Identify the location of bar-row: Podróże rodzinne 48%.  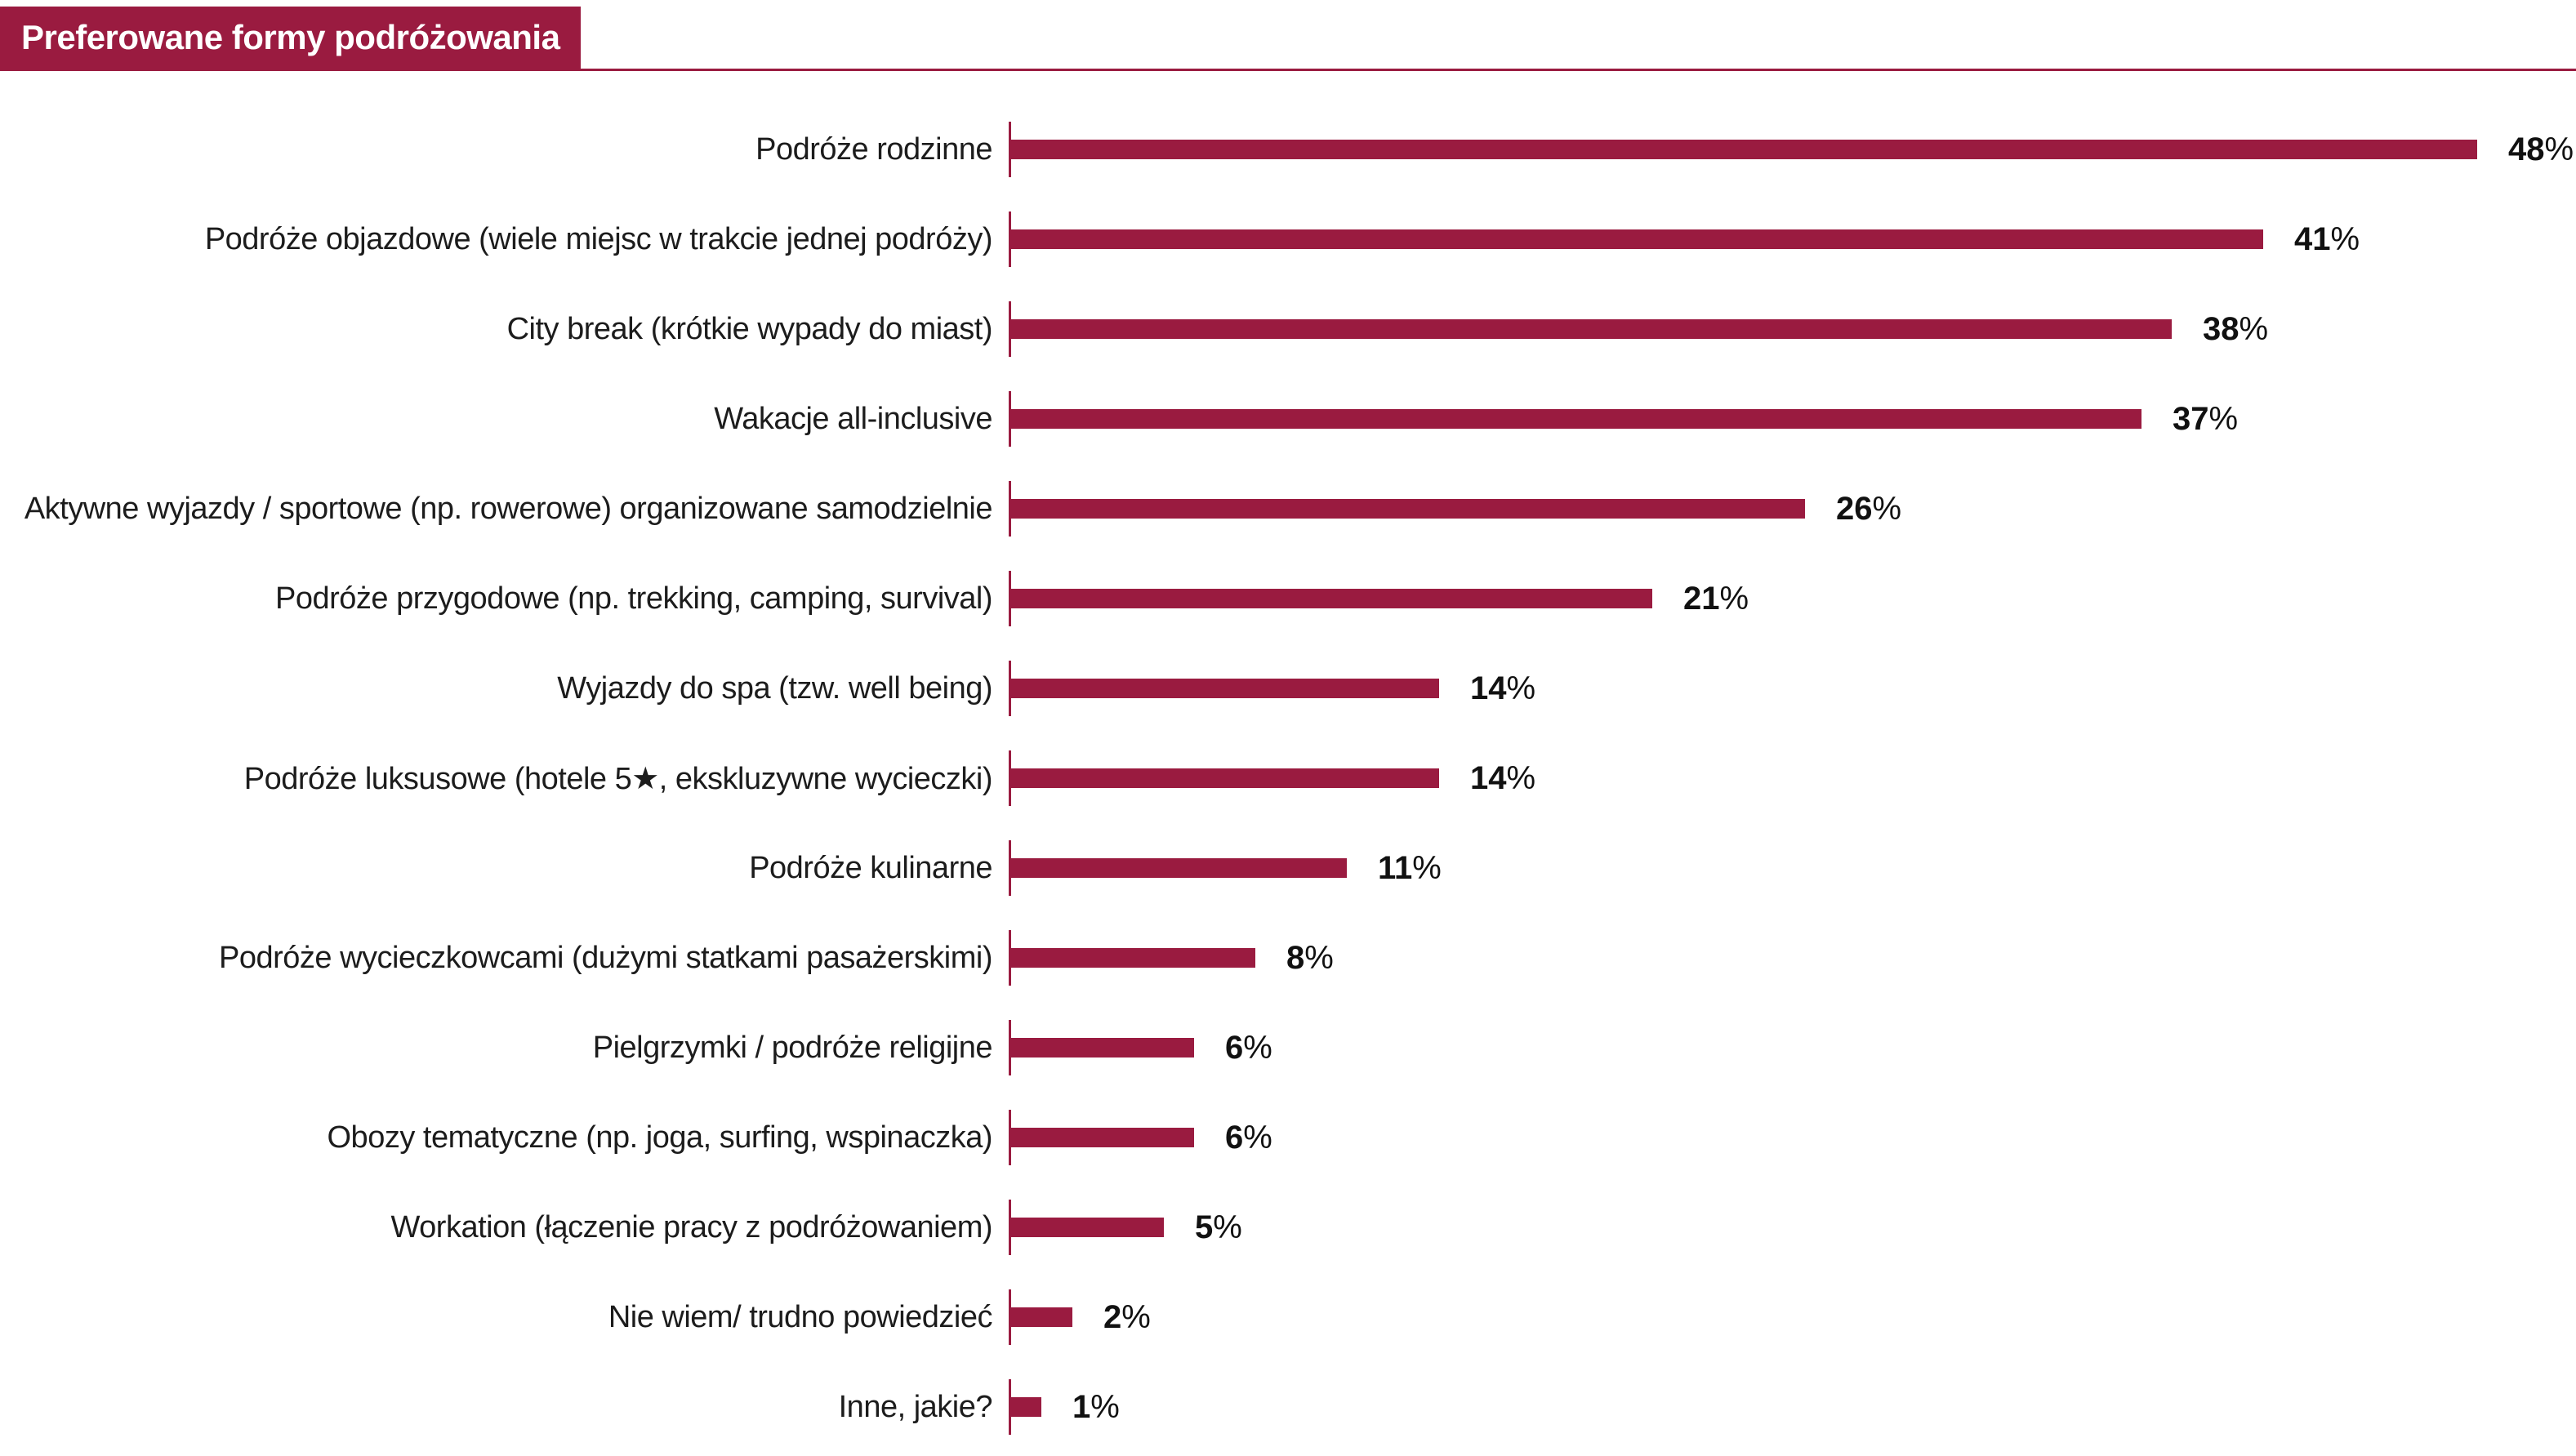
(1288, 149).